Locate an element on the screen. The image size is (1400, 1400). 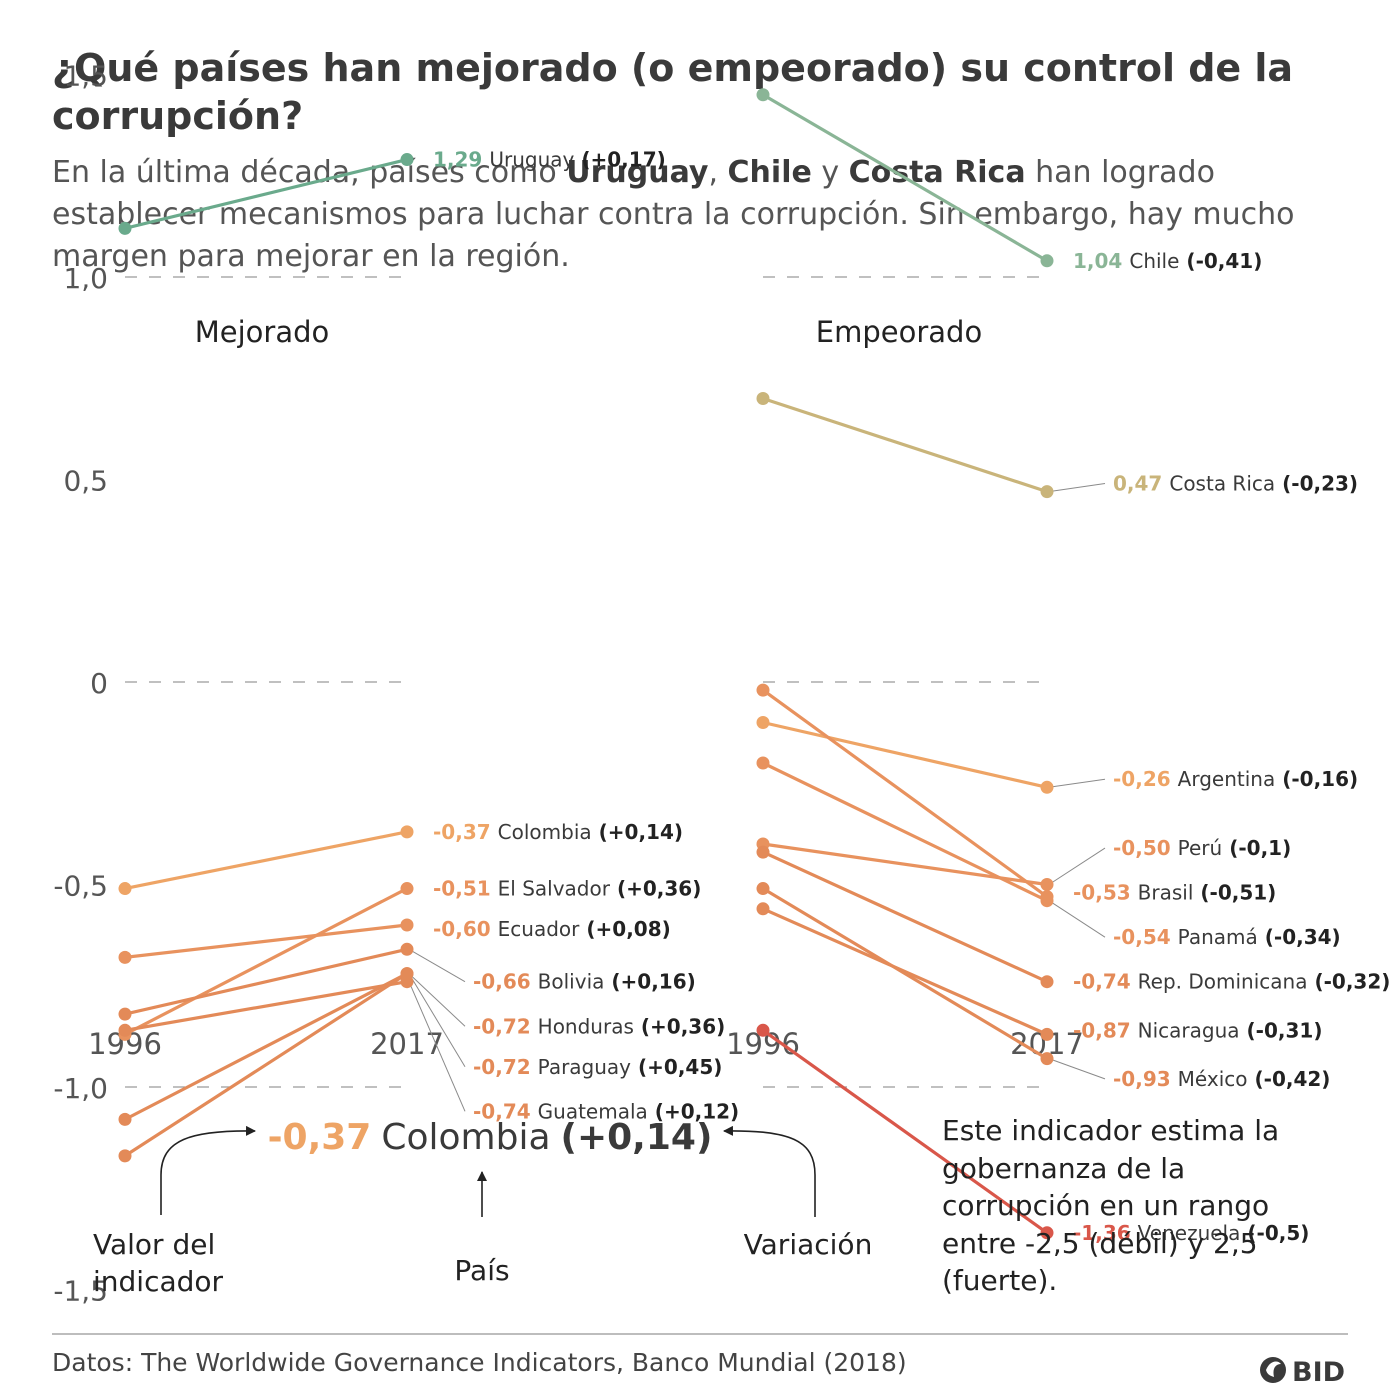
leader-line-guatemala is located at coordinates (437, 1046).